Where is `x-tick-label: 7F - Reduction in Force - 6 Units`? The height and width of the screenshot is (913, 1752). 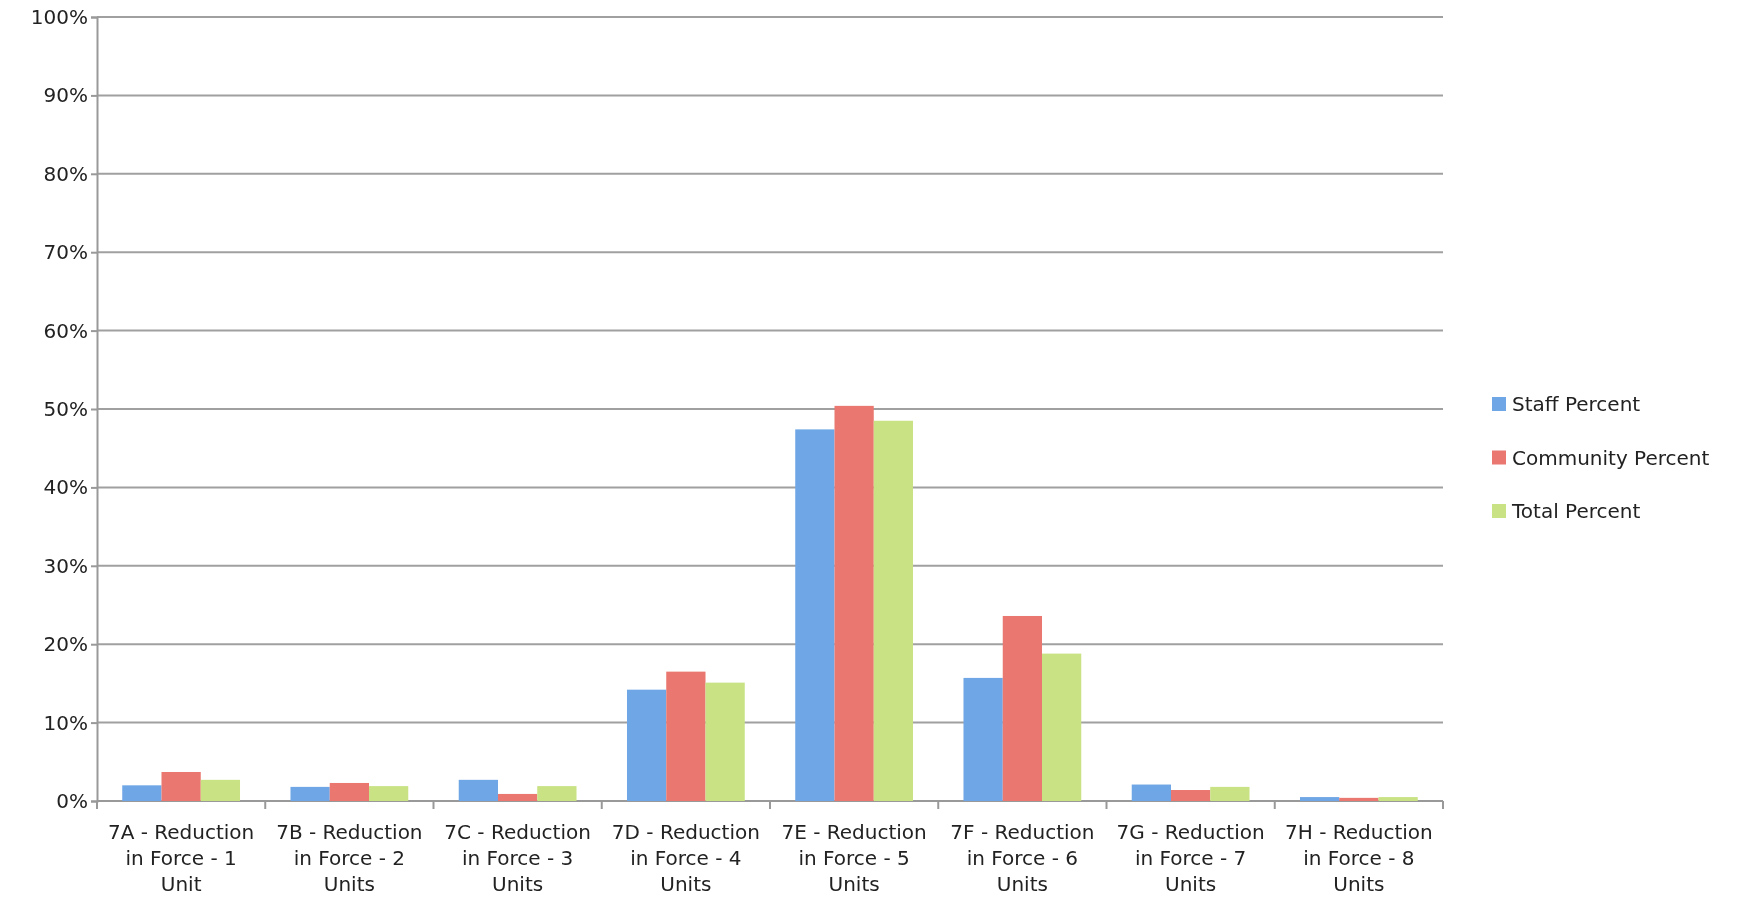 x-tick-label: 7F - Reduction in Force - 6 Units is located at coordinates (1022, 858).